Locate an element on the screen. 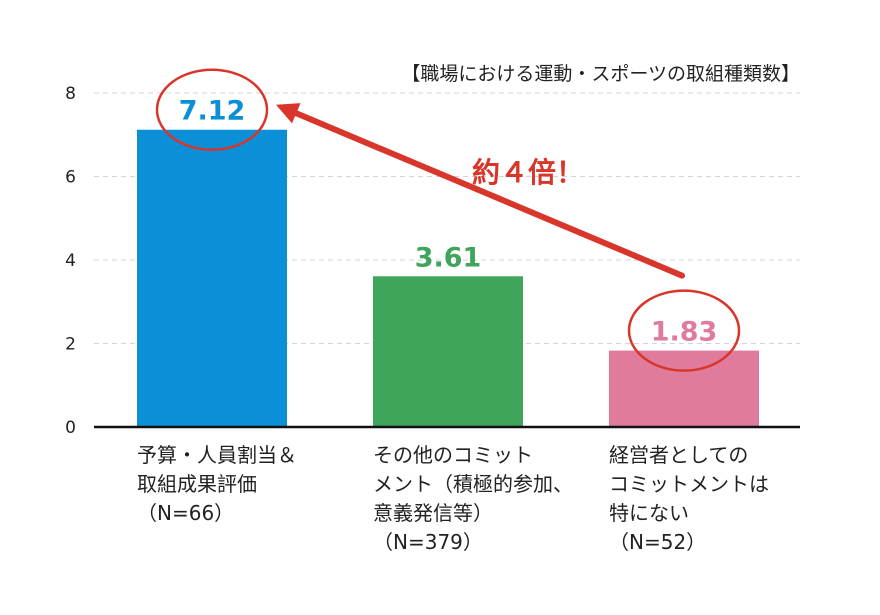  category-label-line: その他のコミット is located at coordinates (453, 455).